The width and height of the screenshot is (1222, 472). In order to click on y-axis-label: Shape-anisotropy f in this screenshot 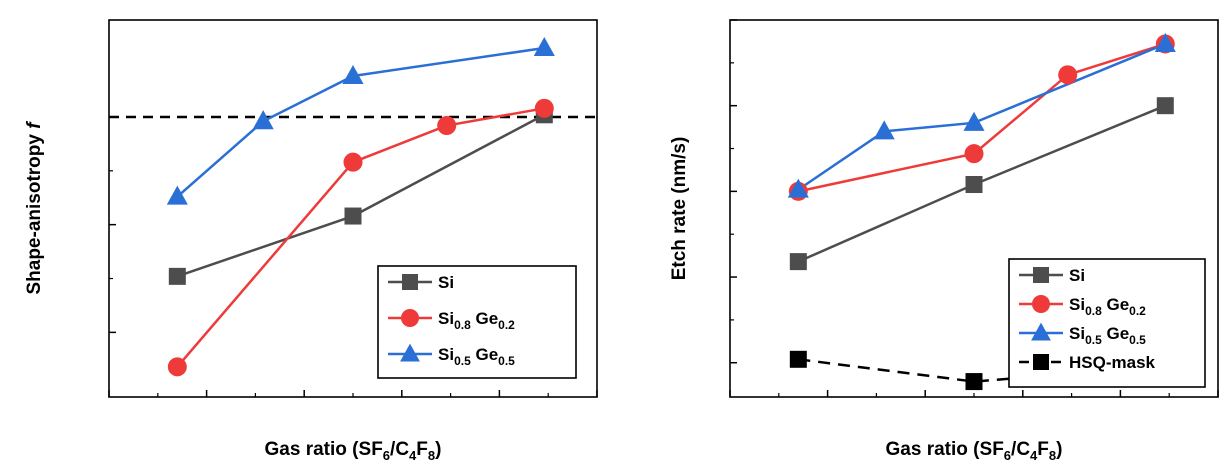, I will do `click(34, 208)`.